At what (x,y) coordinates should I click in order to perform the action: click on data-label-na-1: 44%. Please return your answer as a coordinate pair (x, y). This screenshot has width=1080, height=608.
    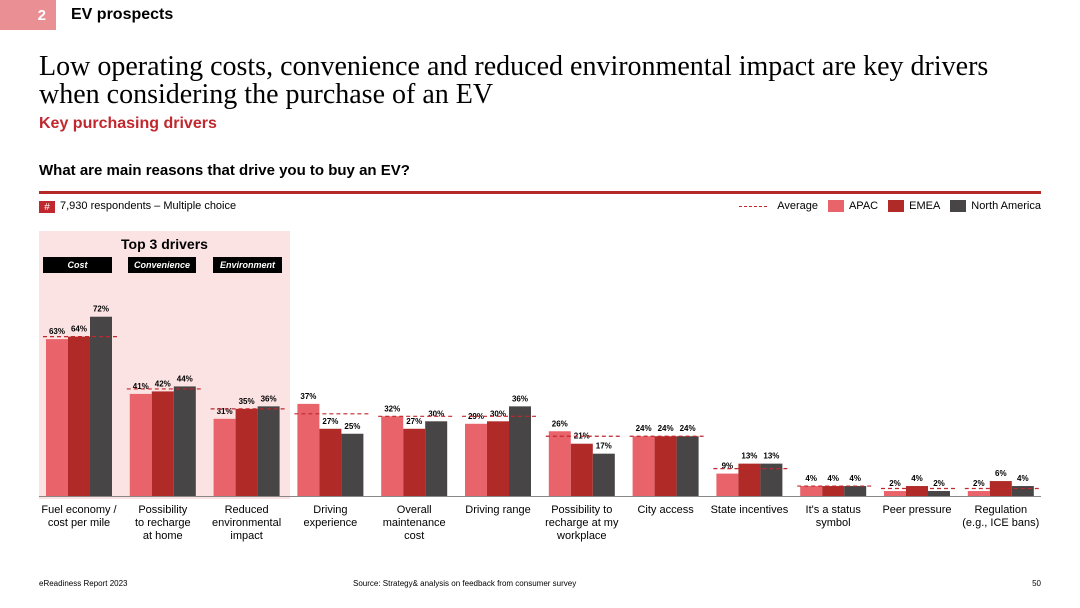
    Looking at the image, I should click on (185, 378).